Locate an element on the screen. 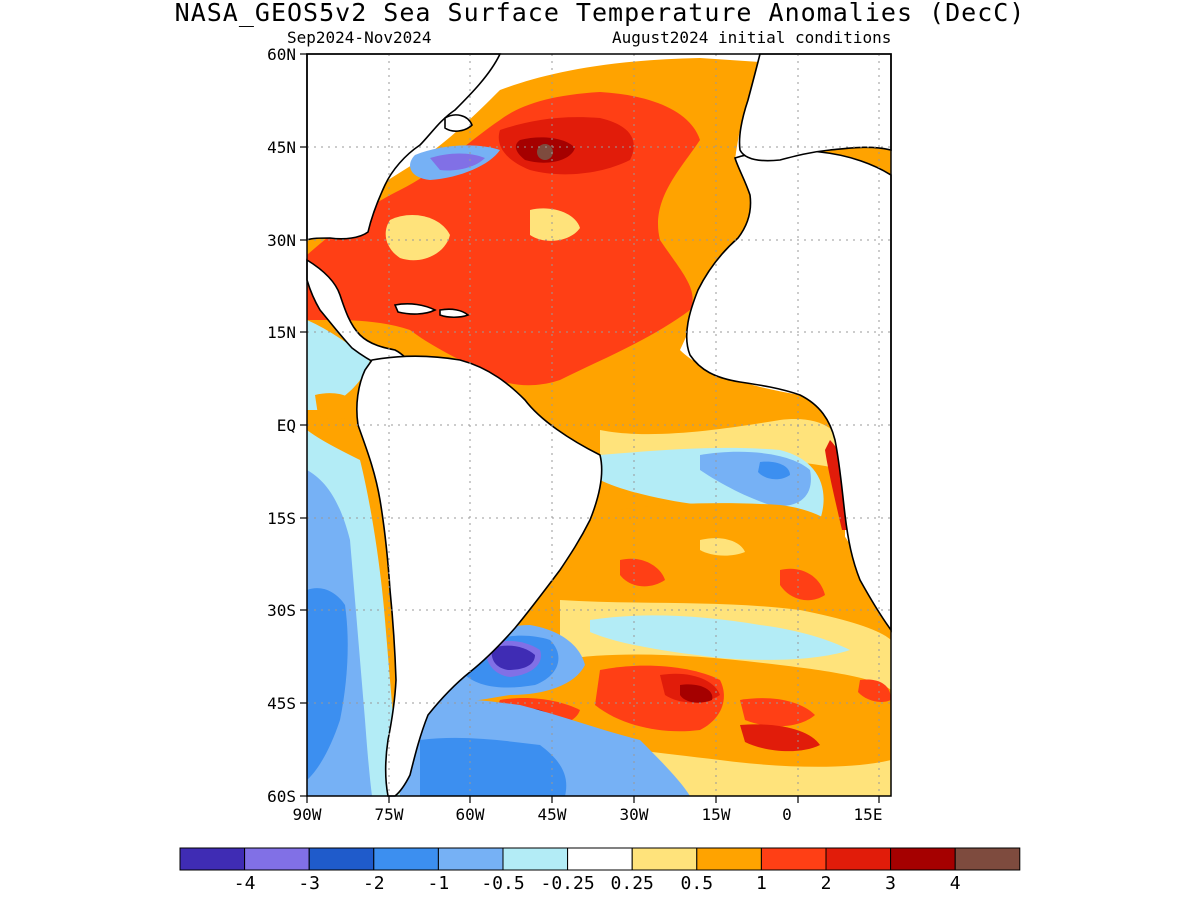 The image size is (1200, 900). lat-label: 30S is located at coordinates (281, 610).